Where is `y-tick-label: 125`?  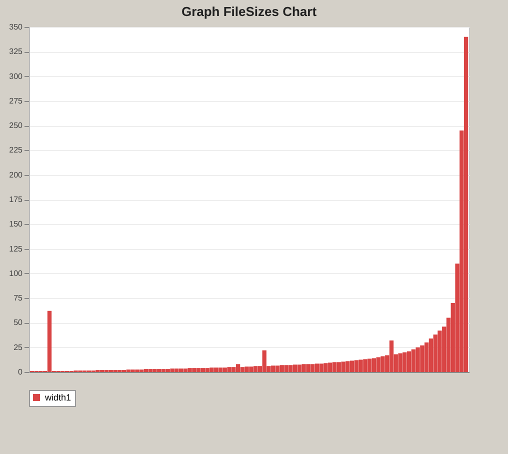
y-tick-label: 125 is located at coordinates (16, 249).